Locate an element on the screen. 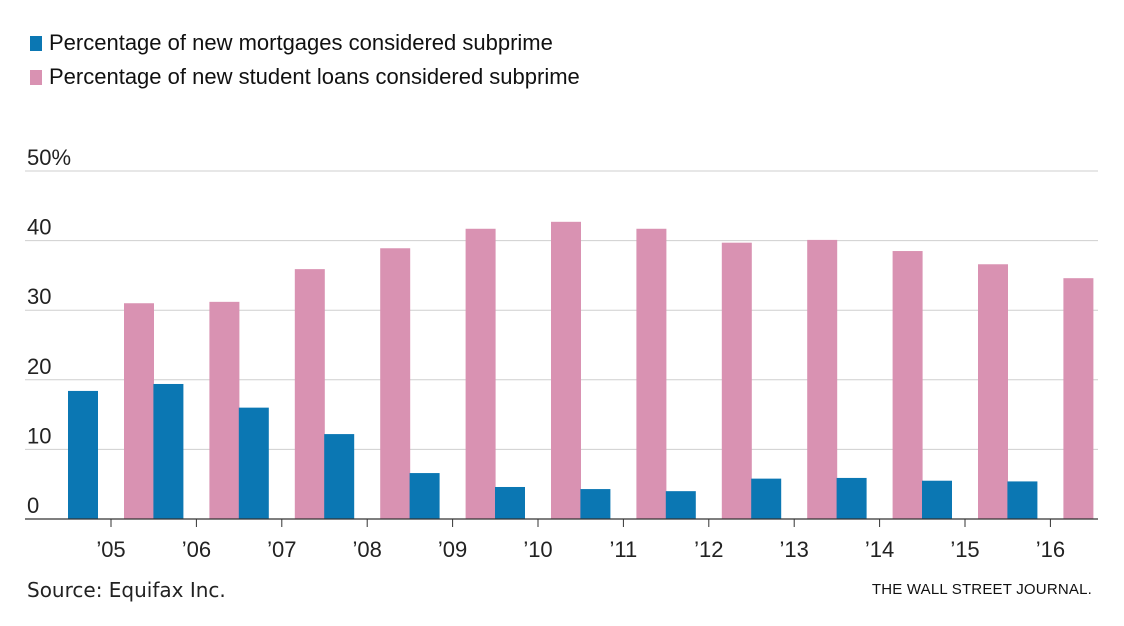 Image resolution: width=1124 pixels, height=626 pixels. x-tick-label: ’05 is located at coordinates (110, 549).